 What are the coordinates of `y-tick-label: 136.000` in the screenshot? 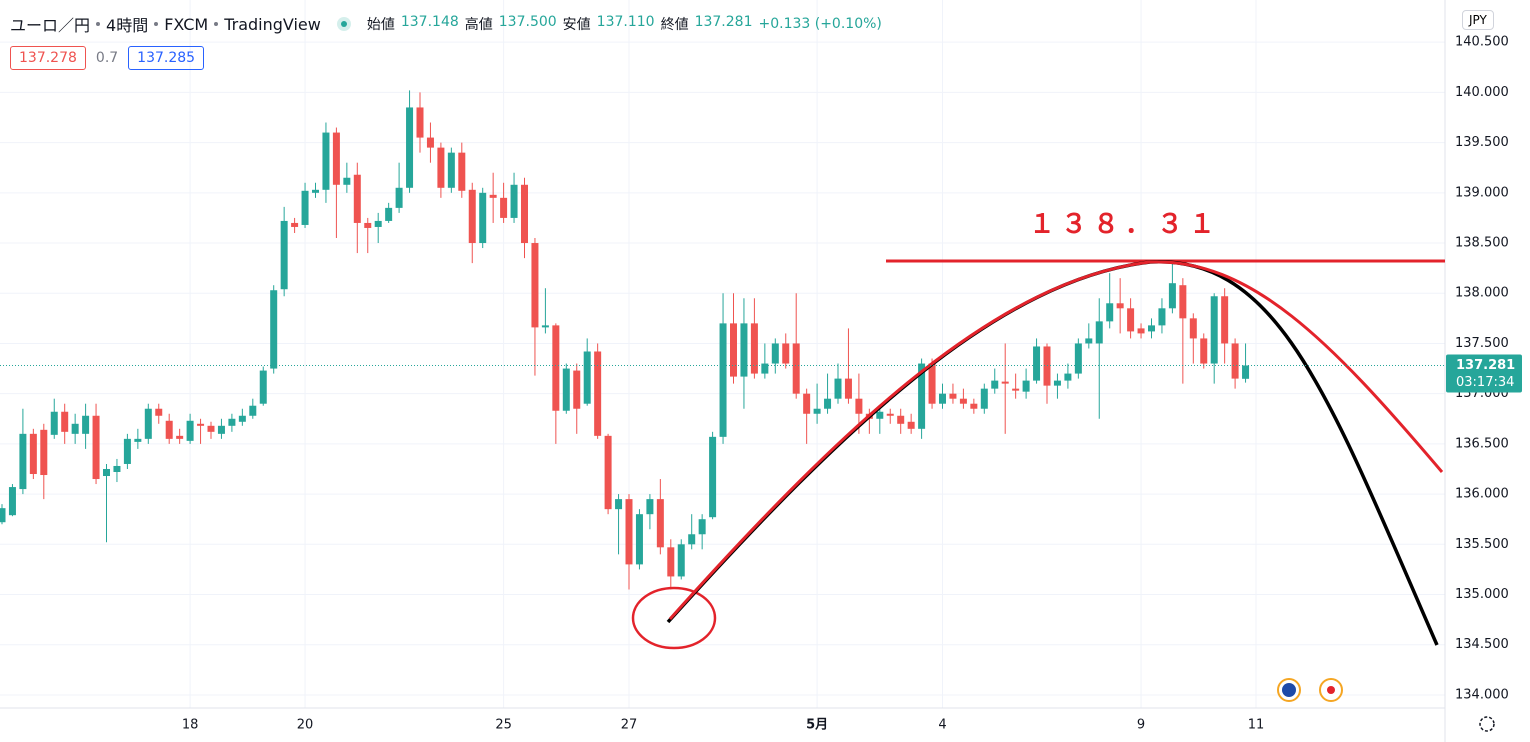 It's located at (1482, 494).